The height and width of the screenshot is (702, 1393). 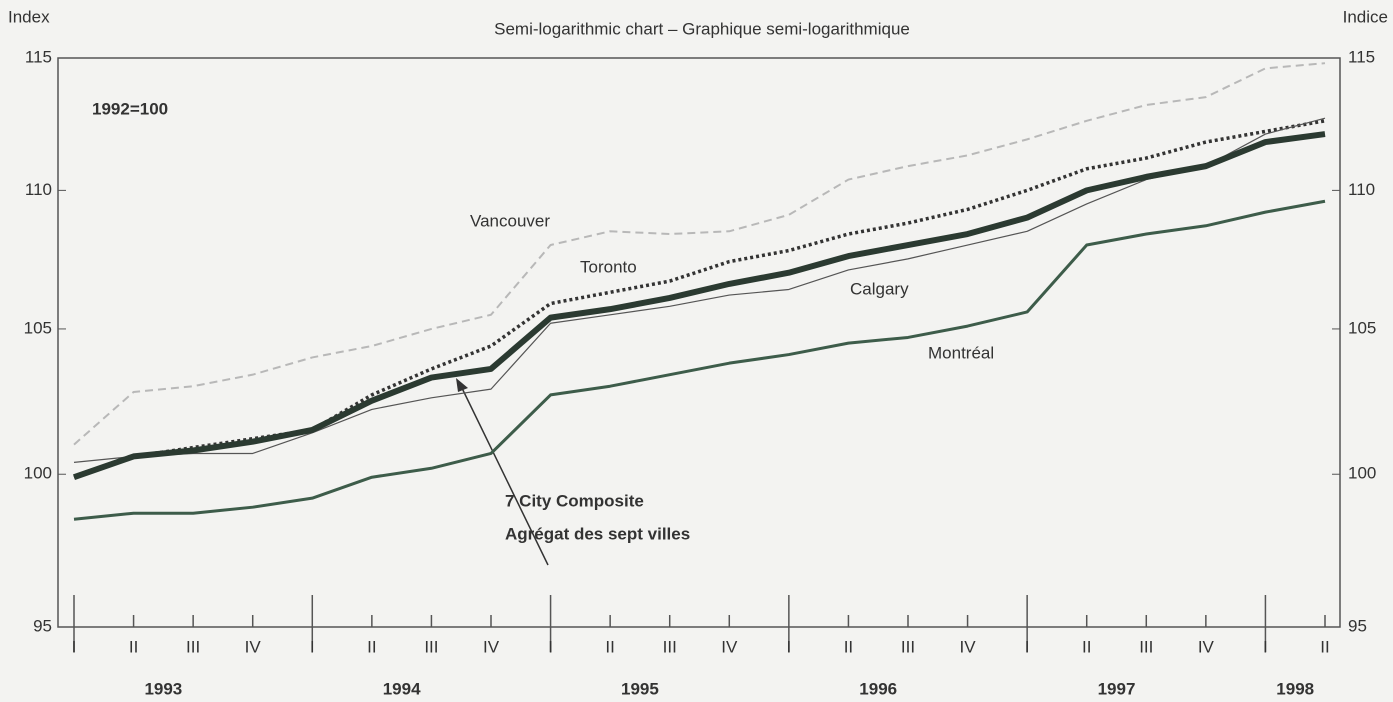 I want to click on y-tick-label: 100, so click(x=38, y=473).